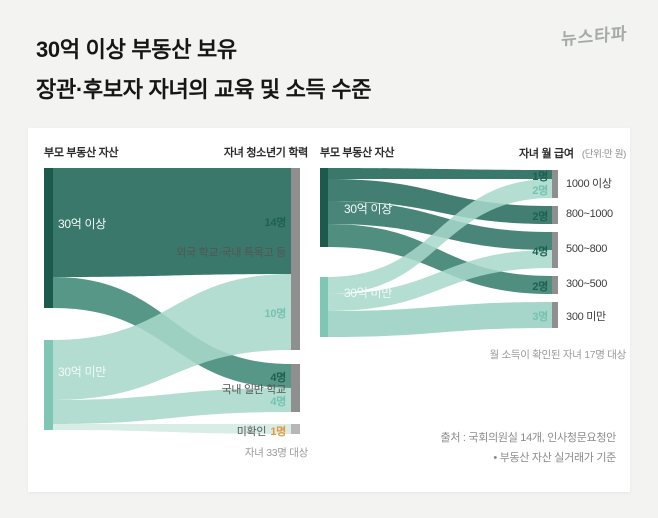 This screenshot has width=658, height=518. I want to click on source-block: 출처 : 국회의원실 14개, 인사청문요청안 • 부동산 자산 실거래가 기준, so click(528, 448).